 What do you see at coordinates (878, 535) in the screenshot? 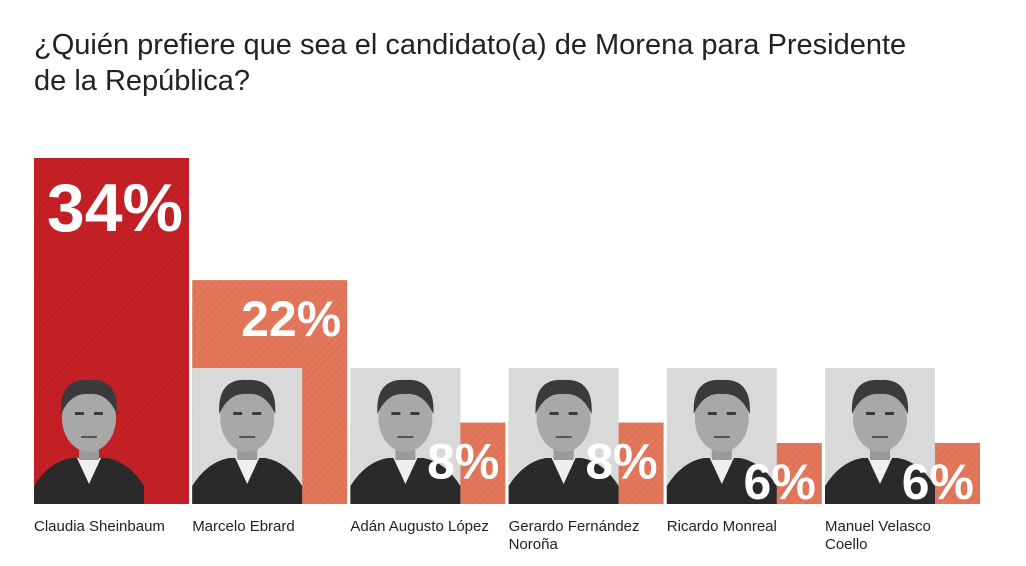
I see `candidate-name: Manuel Velasco Coello` at bounding box center [878, 535].